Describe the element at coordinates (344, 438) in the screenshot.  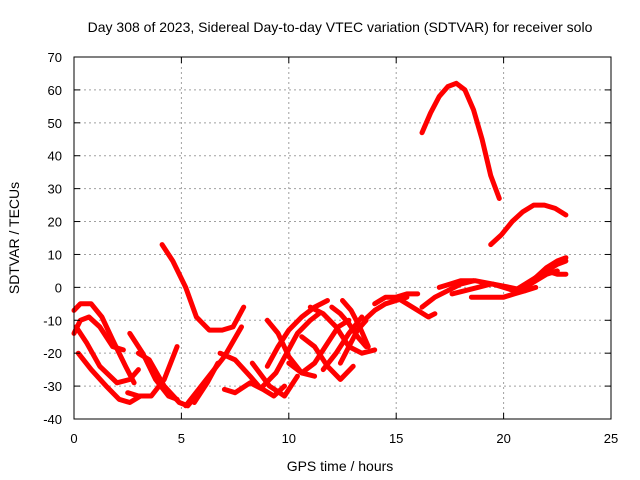
I see `x-tick-labels: 0 5 10 15 20 25` at that location.